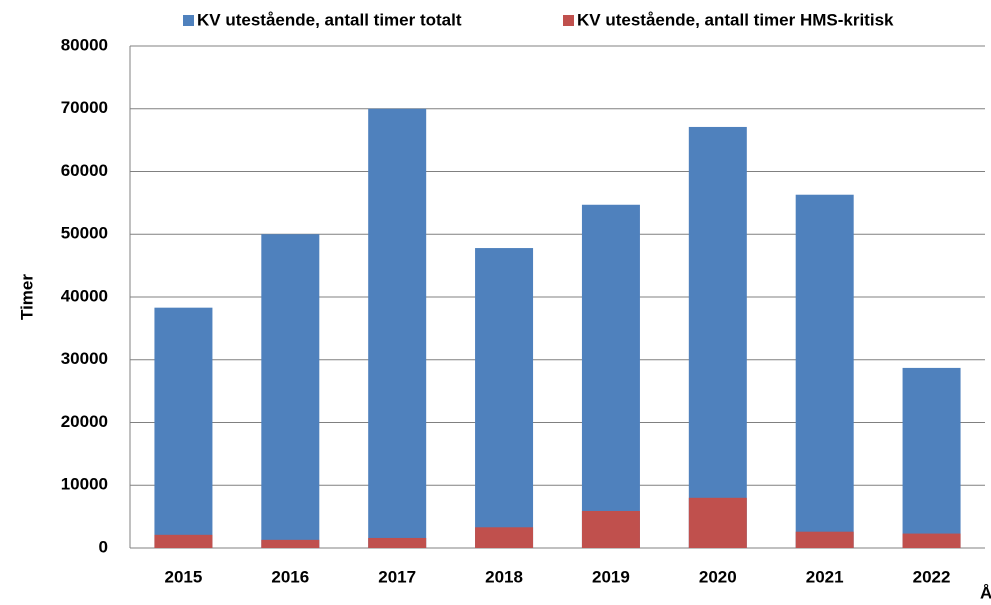 The width and height of the screenshot is (991, 605). Describe the element at coordinates (184, 576) in the screenshot. I see `x-tick-label: 2015` at that location.